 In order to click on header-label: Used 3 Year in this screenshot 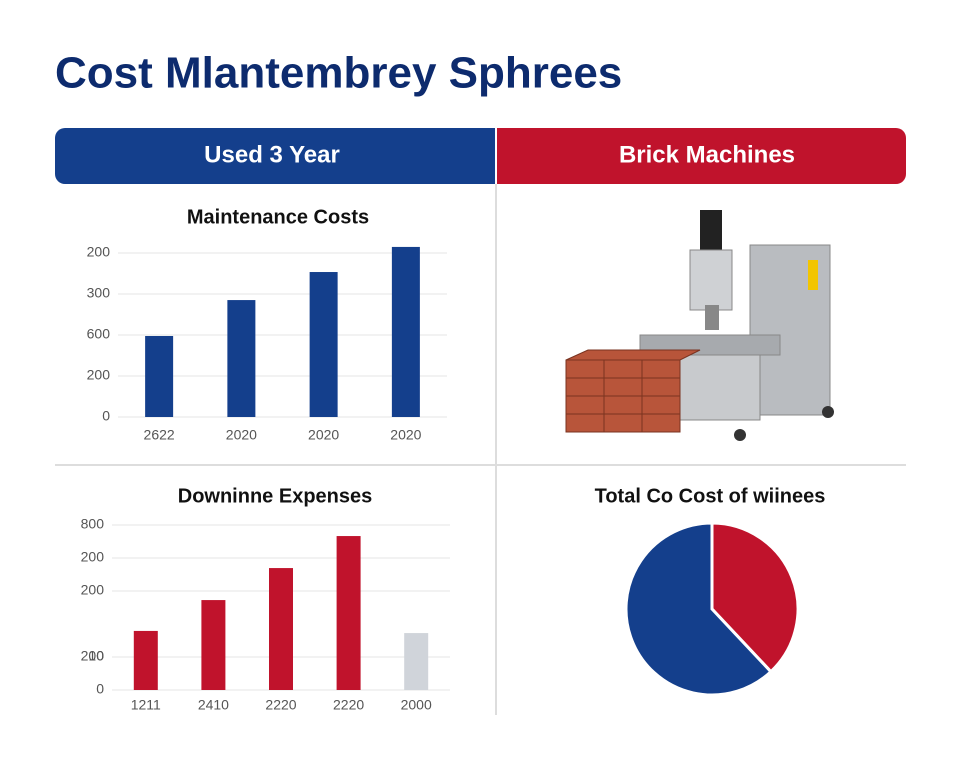, I will do `click(272, 154)`.